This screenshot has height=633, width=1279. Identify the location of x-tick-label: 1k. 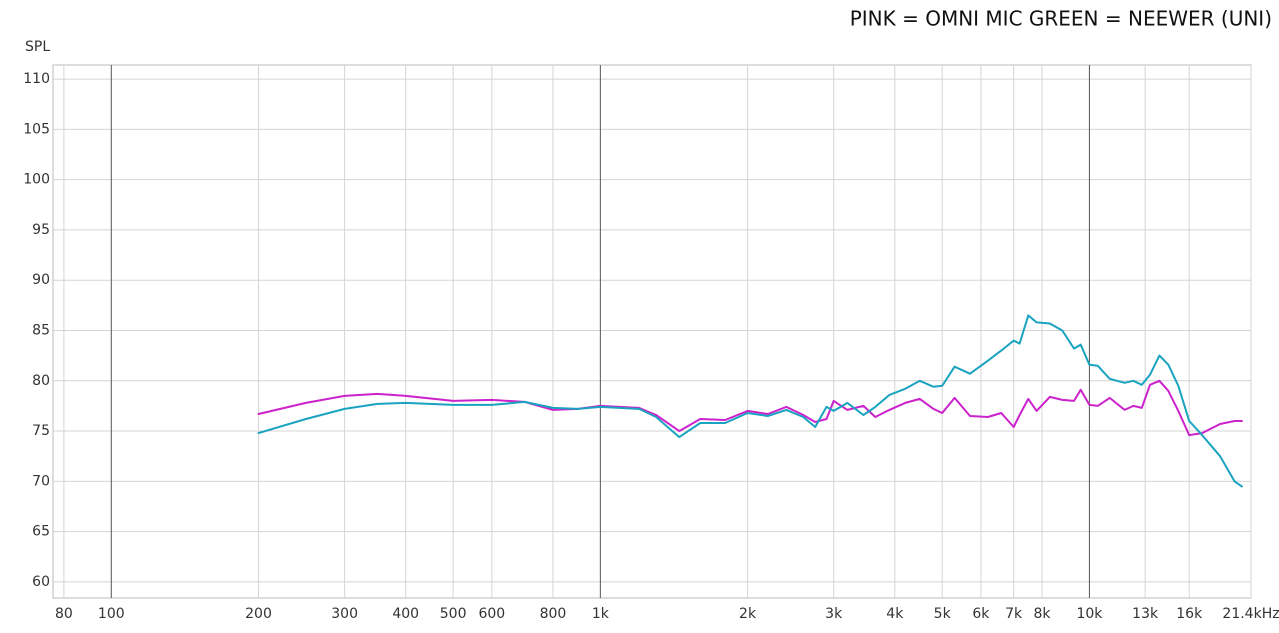
(601, 614).